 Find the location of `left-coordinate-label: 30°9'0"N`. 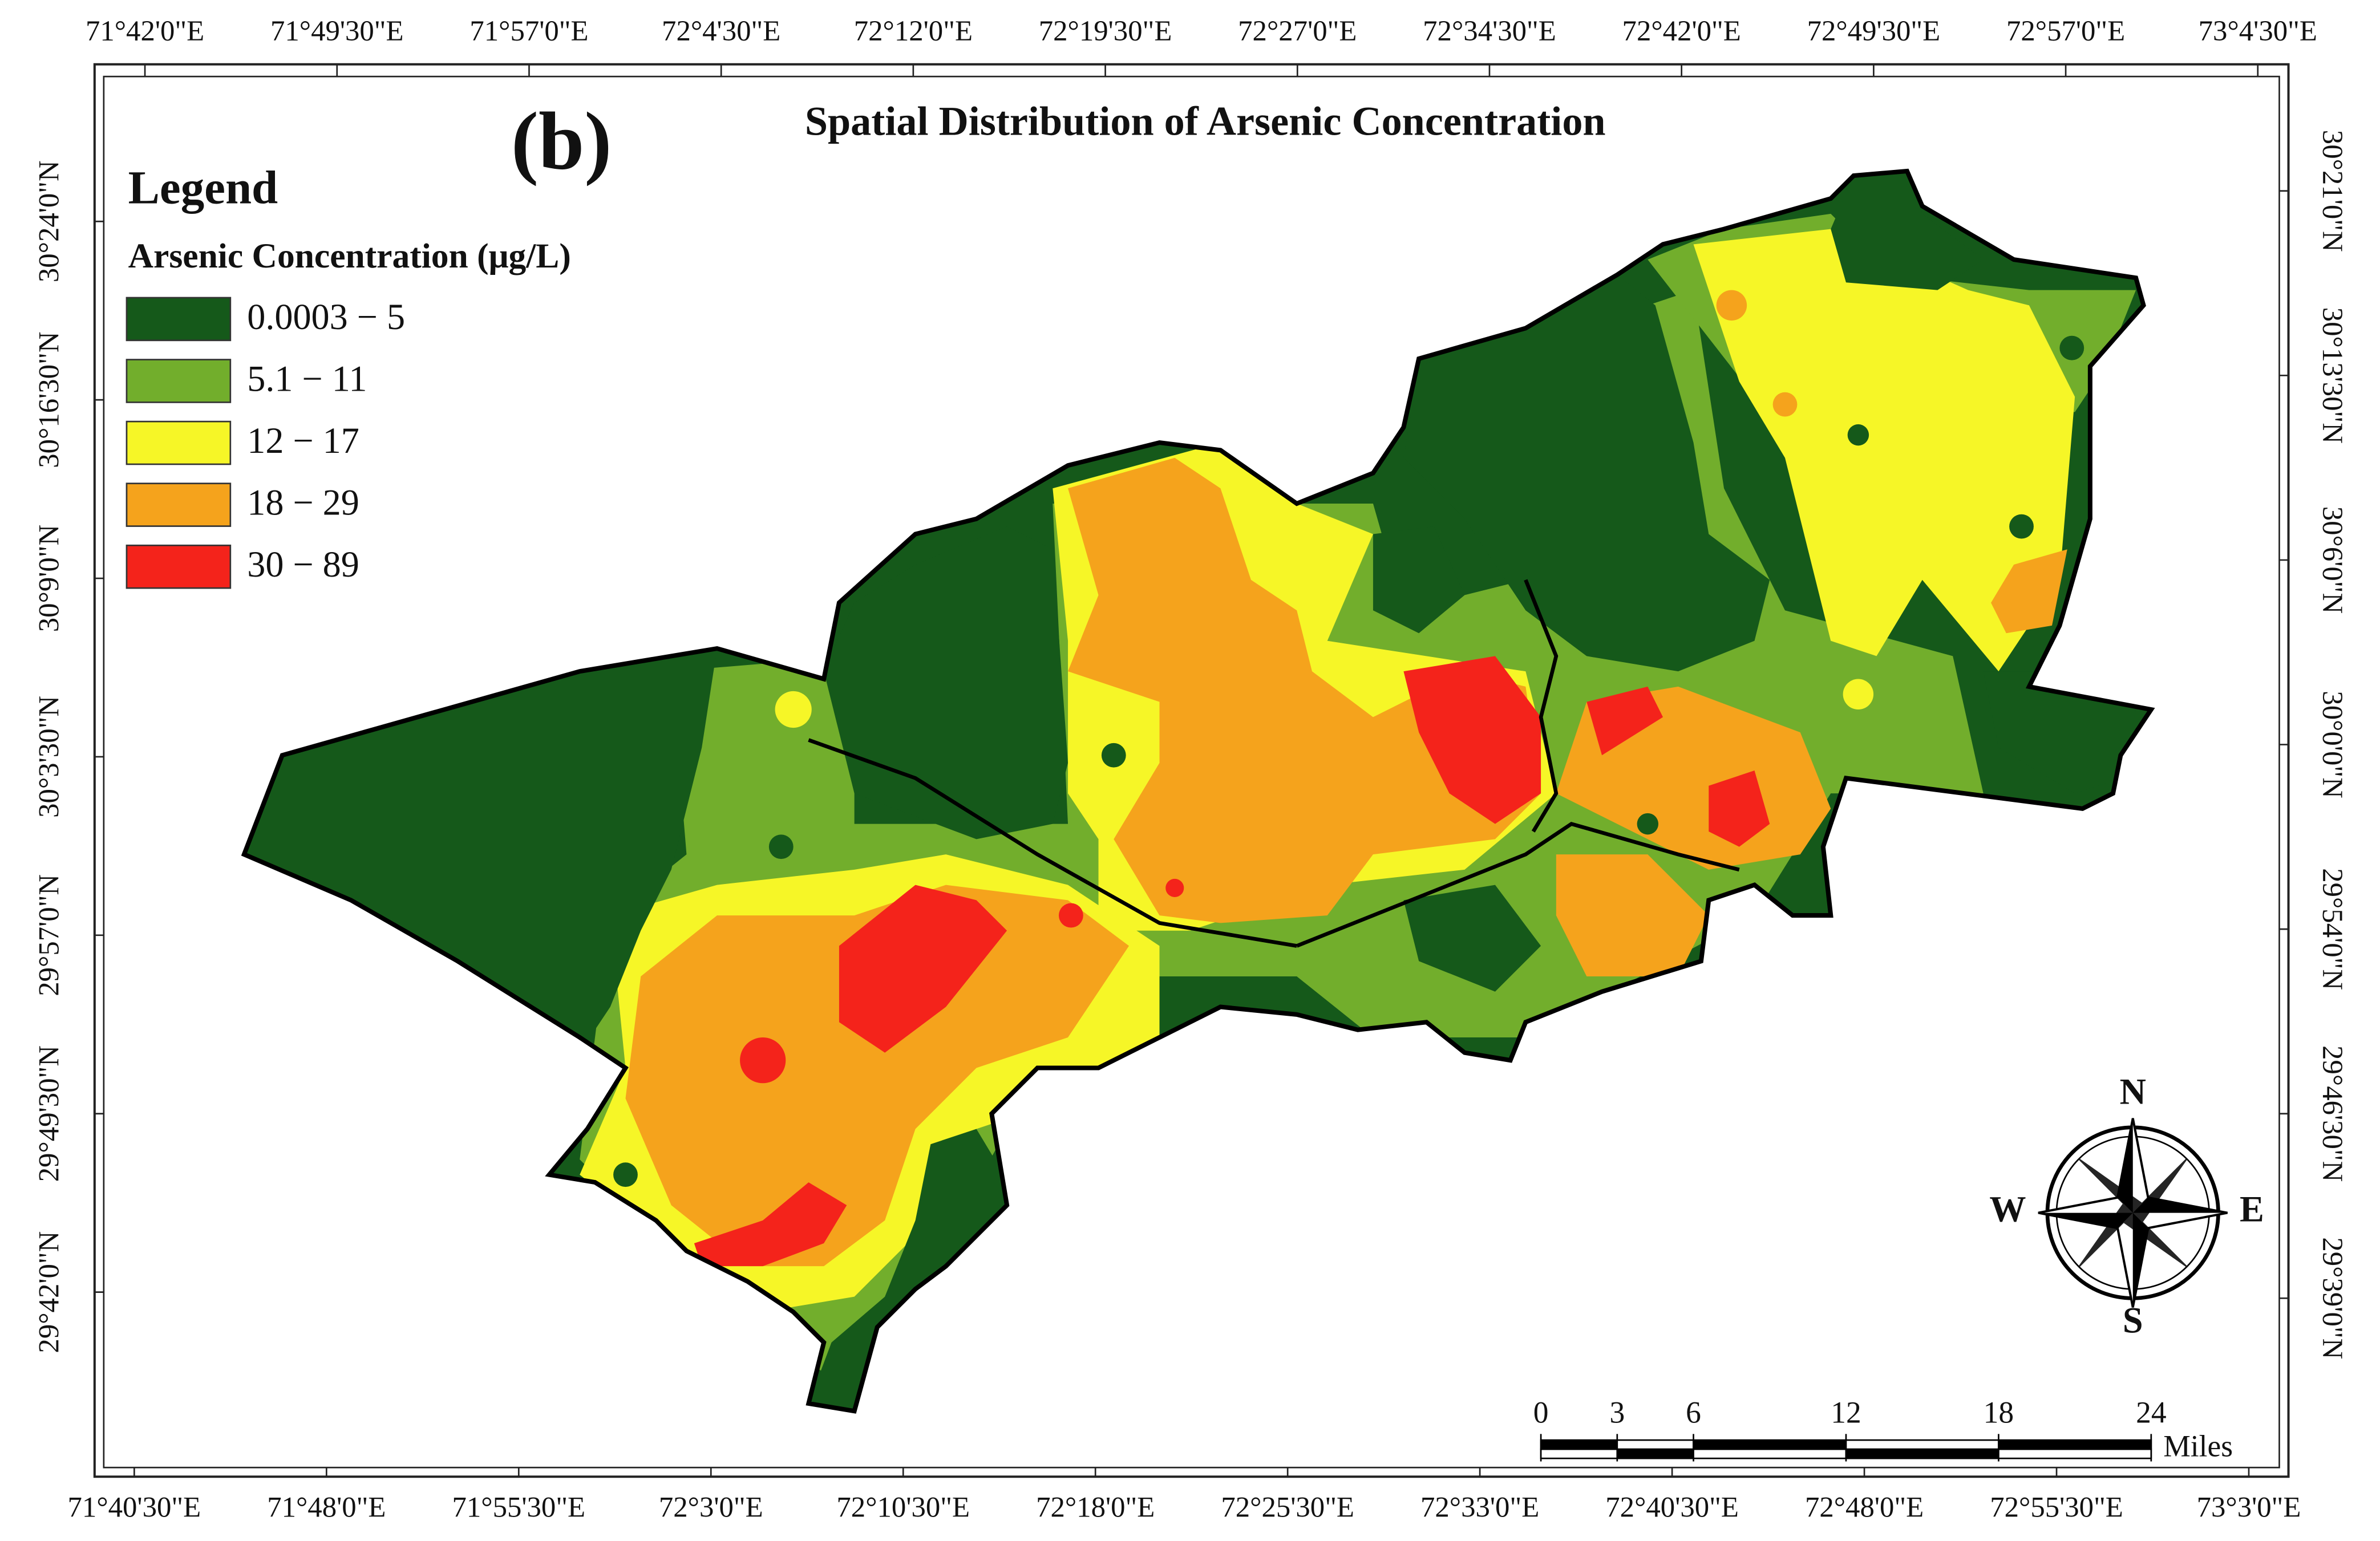

left-coordinate-label: 30°9'0"N is located at coordinates (49, 578).